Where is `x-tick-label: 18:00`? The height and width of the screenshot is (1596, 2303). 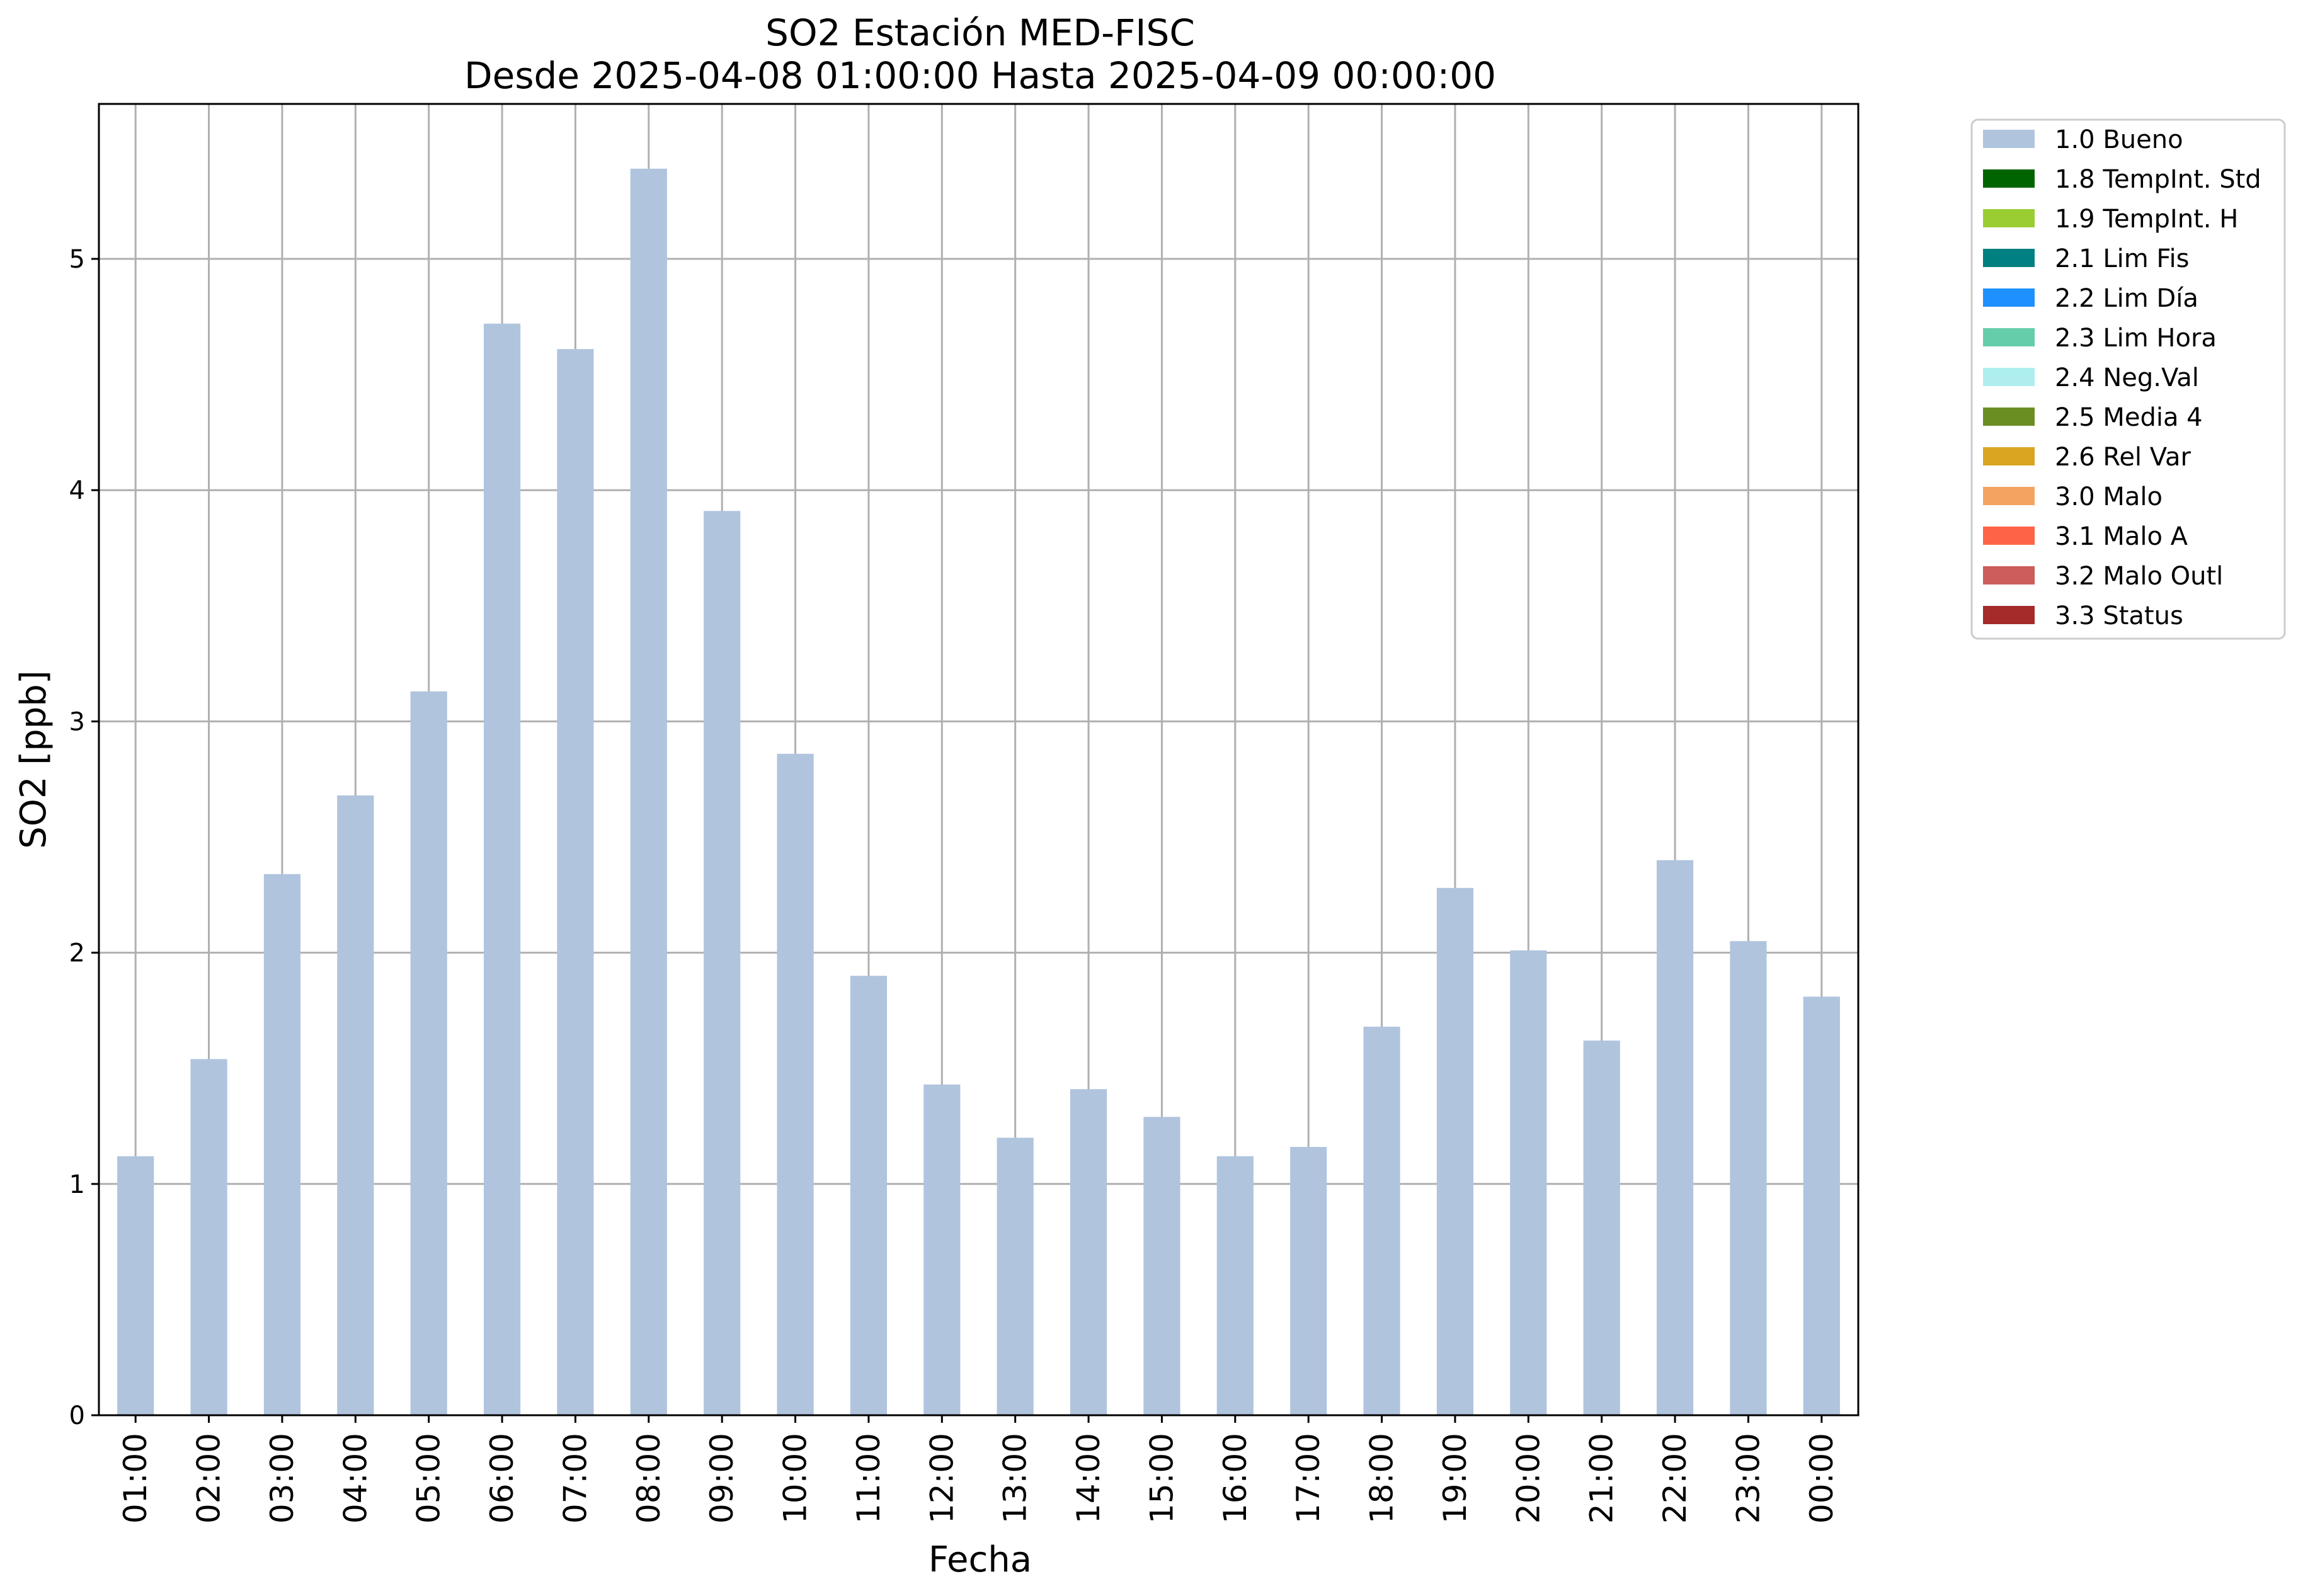
x-tick-label: 18:00 is located at coordinates (1382, 1478).